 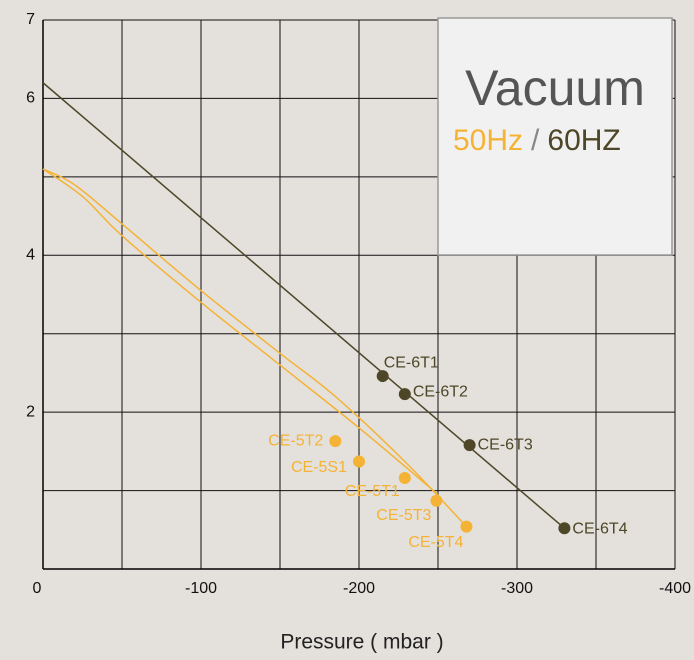 I want to click on x-tick-label: 0, so click(x=37, y=588).